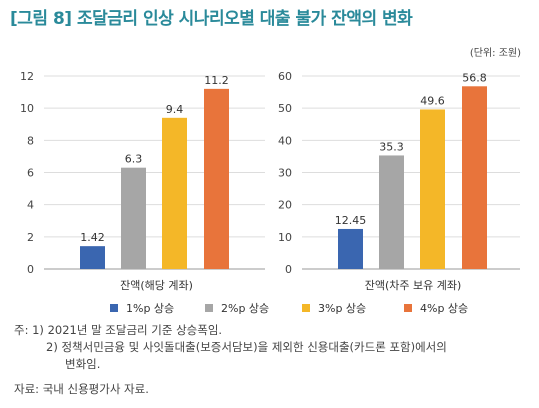 The width and height of the screenshot is (539, 408). What do you see at coordinates (83, 364) in the screenshot?
I see `footnote-2-cont: 변화임.` at bounding box center [83, 364].